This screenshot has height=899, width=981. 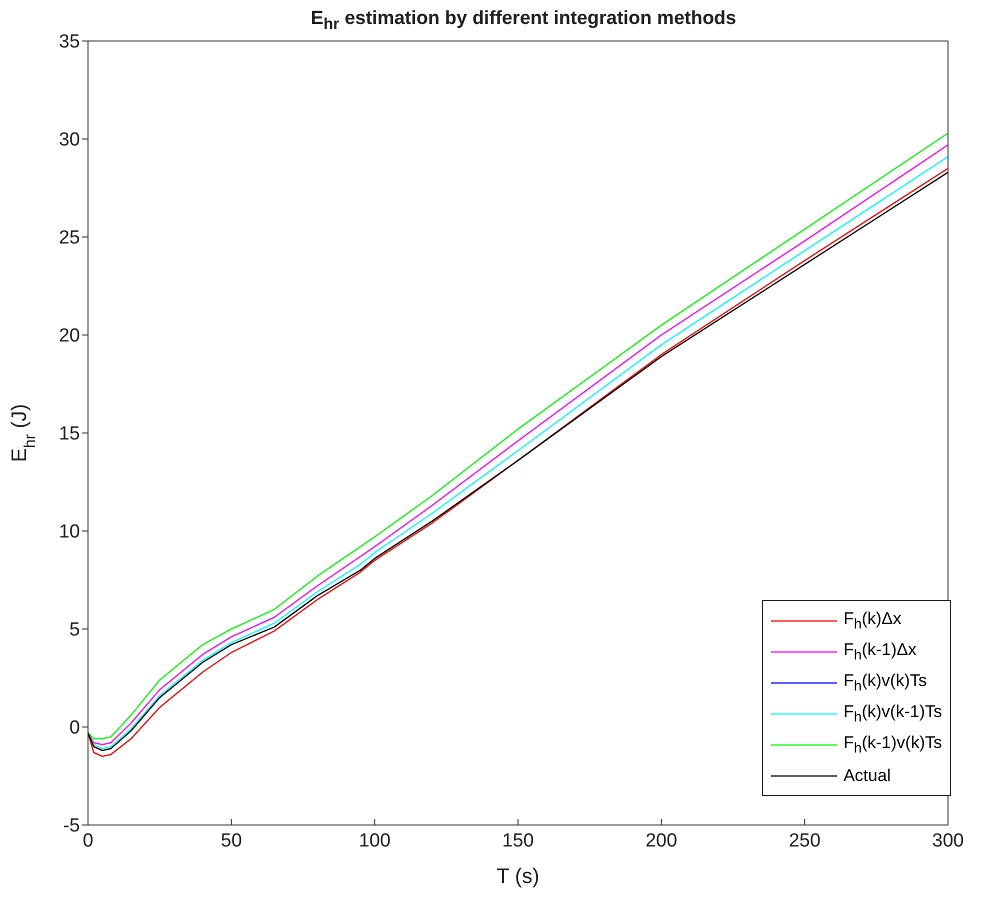 I want to click on legend-label: Actual, so click(x=867, y=776).